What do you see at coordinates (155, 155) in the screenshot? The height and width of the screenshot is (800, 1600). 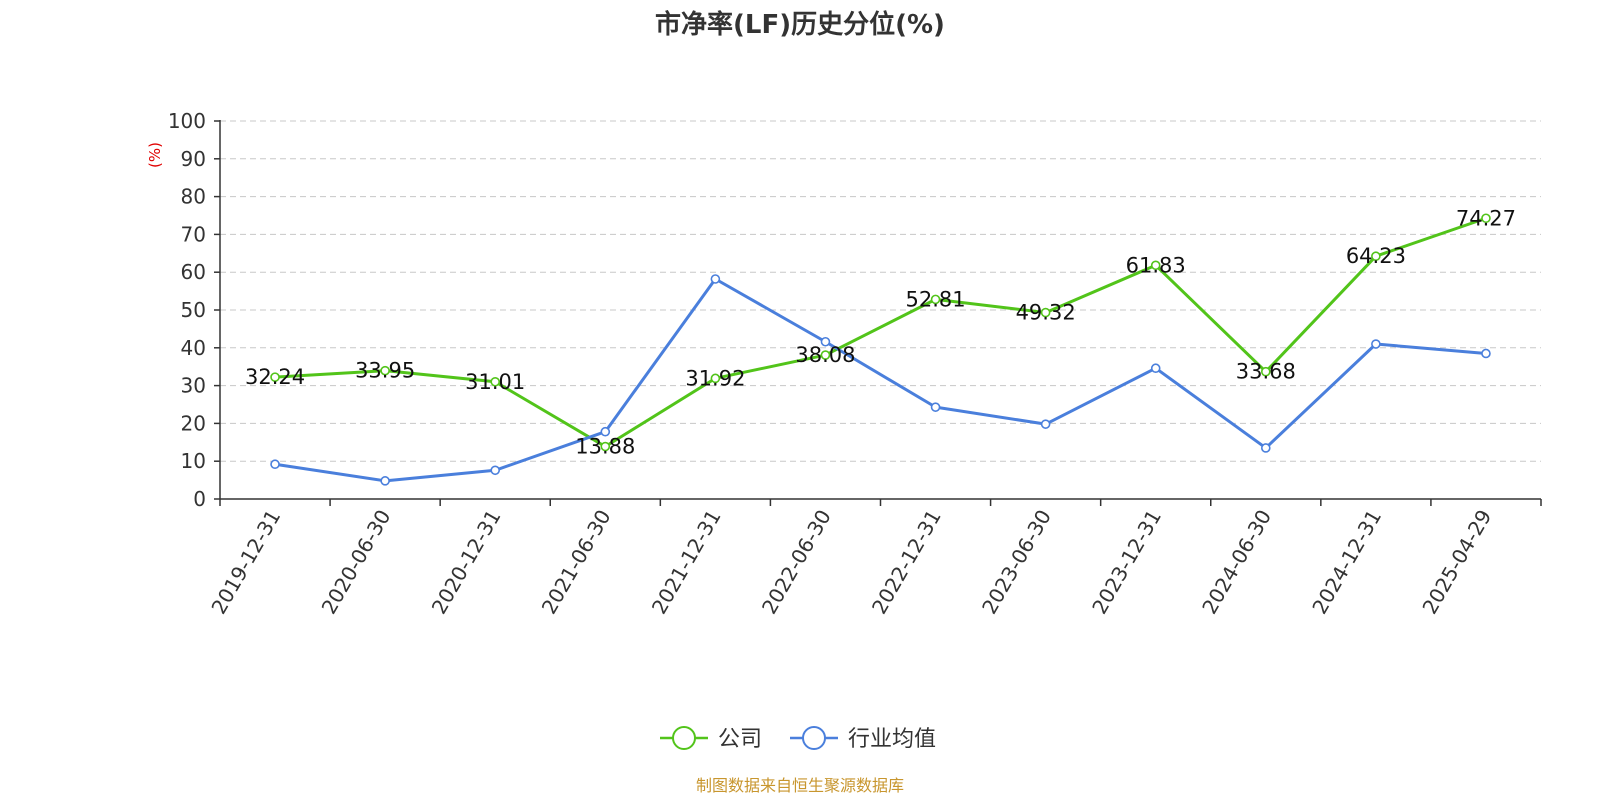 I see `y-axis-label: (%)` at bounding box center [155, 155].